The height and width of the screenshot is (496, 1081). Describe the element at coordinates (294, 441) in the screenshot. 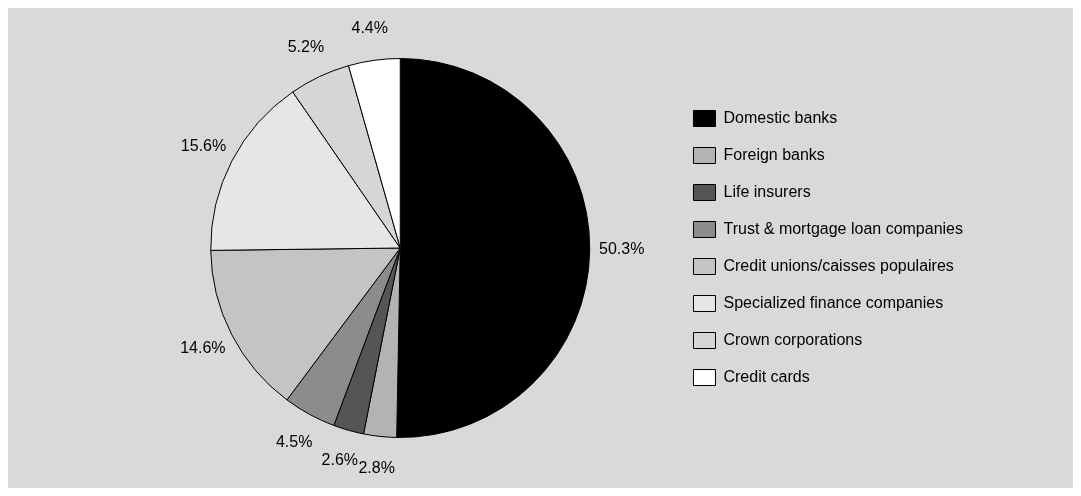

I see `data-label: 4.5%` at that location.